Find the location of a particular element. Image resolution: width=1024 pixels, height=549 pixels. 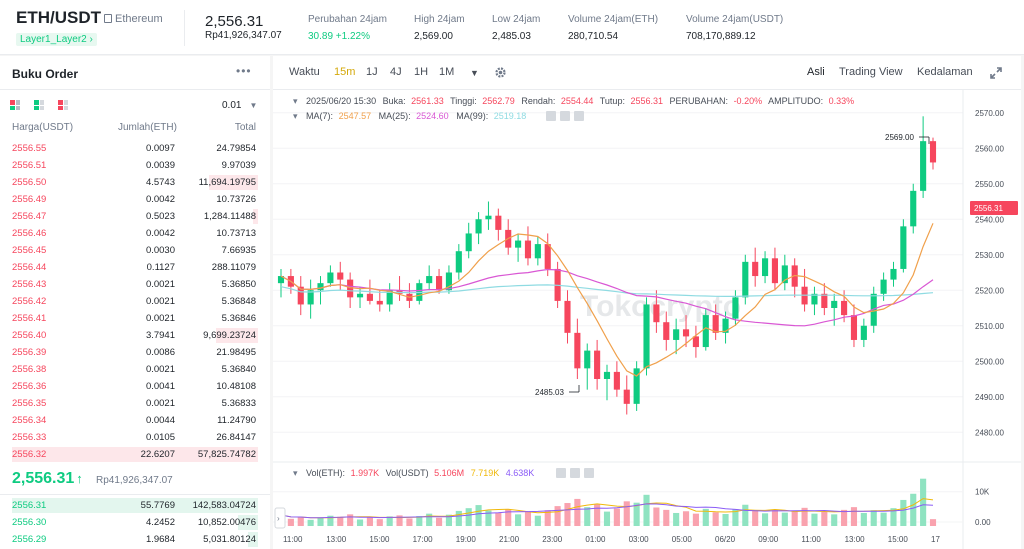

ask-row: 2556.38 0.0021 5.36840 is located at coordinates (135, 369).